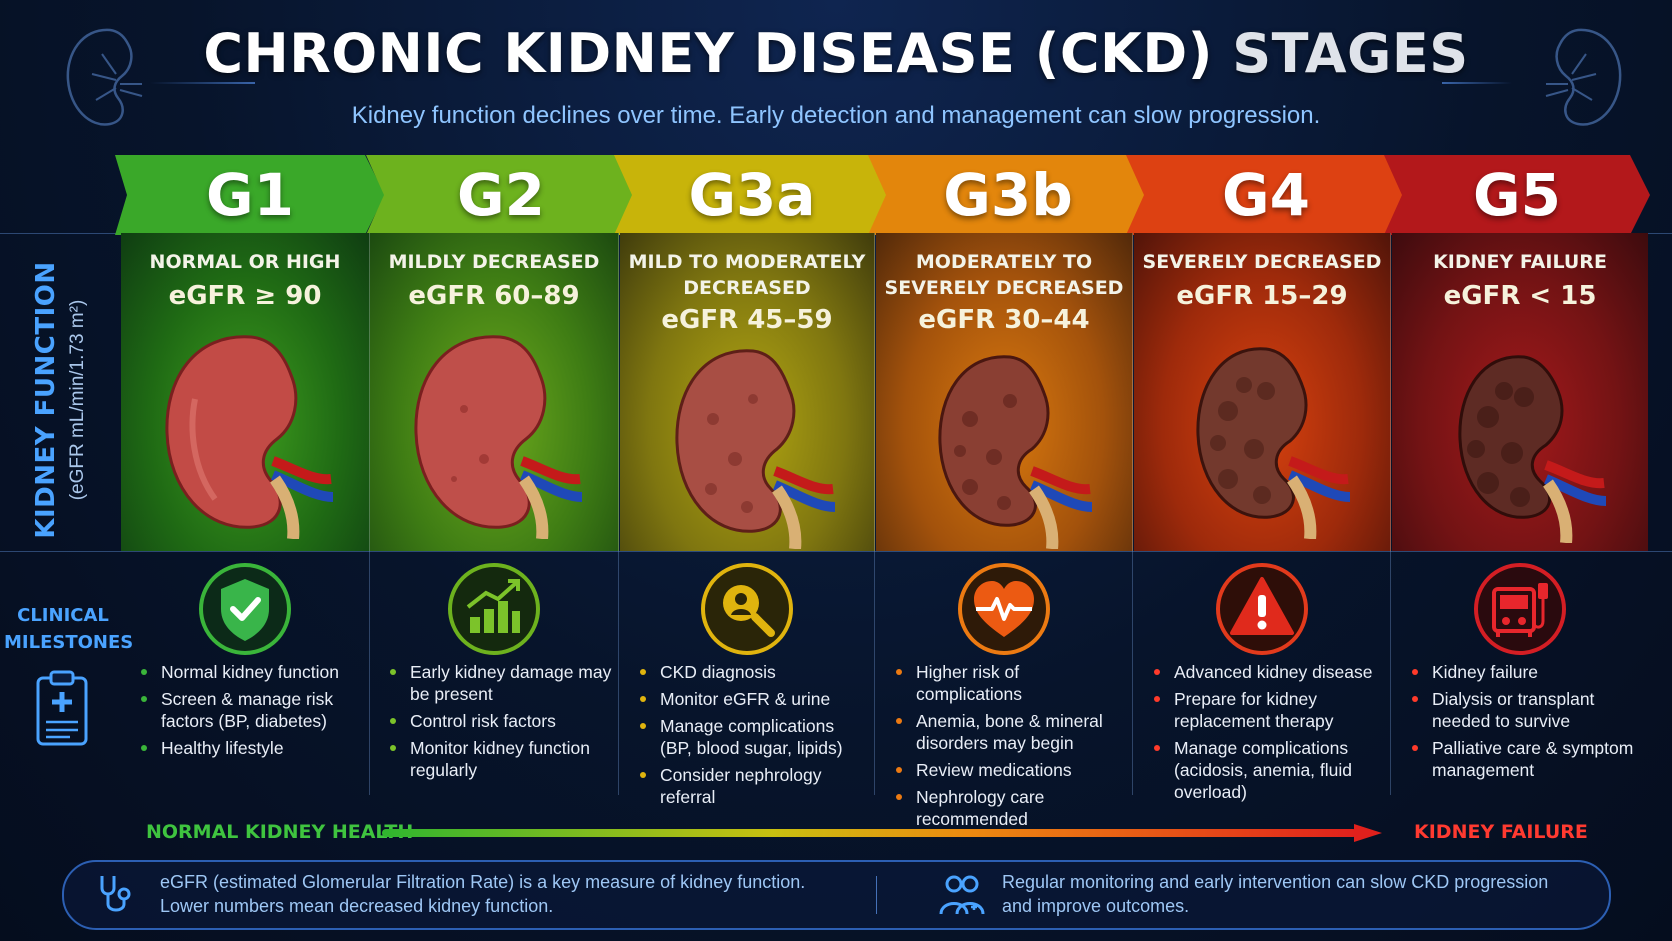 This screenshot has width=1672, height=941. I want to click on stage-name: NORMAL OR HIGH, so click(245, 262).